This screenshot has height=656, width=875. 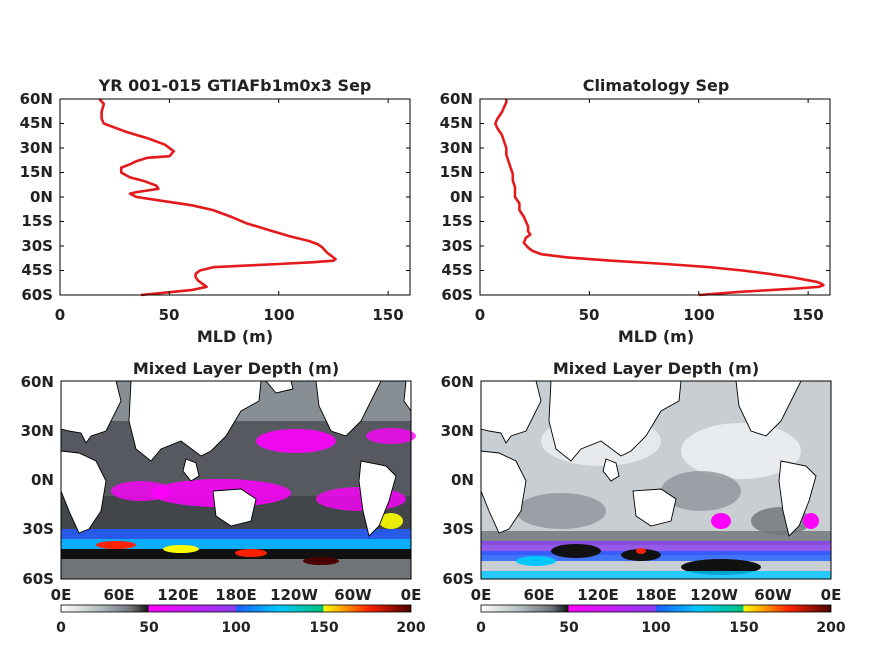 What do you see at coordinates (659, 198) in the screenshot?
I see `mld-profile-line-climatology` at bounding box center [659, 198].